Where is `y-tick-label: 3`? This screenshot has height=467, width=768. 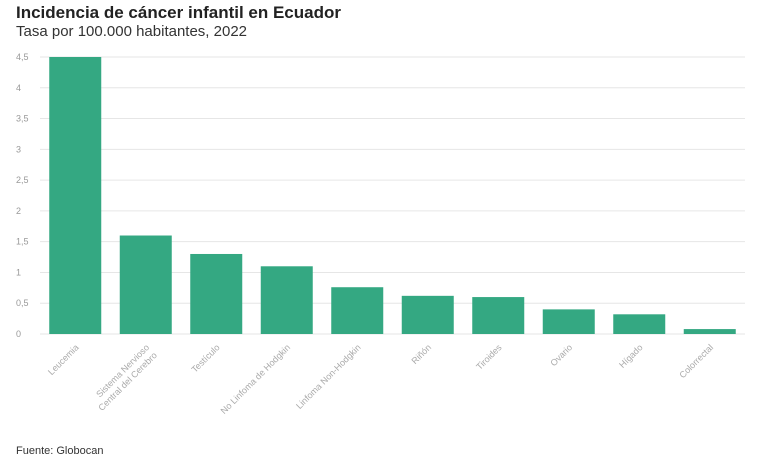 y-tick-label: 3 is located at coordinates (18, 149).